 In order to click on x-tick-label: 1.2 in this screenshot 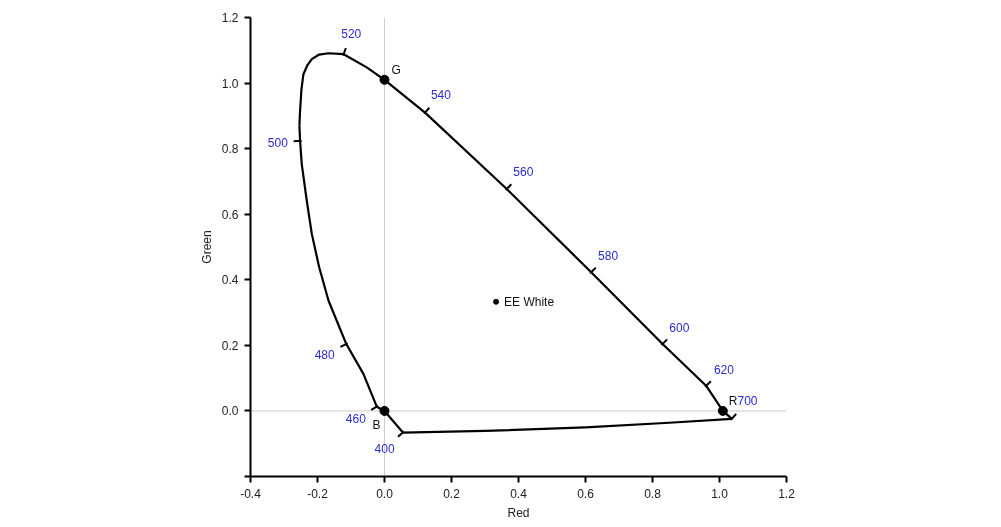, I will do `click(787, 493)`.